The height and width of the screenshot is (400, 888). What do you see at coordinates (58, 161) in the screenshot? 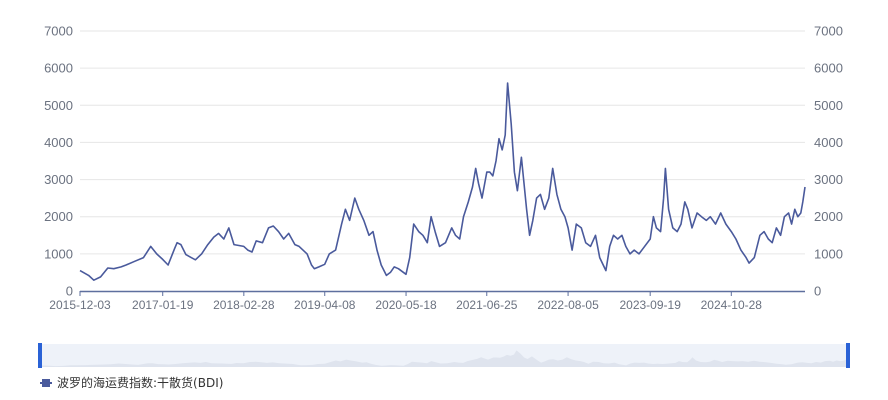
I see `y-axis-left: 0 1000 2000 3000 4000 5000 6000 7000` at bounding box center [58, 161].